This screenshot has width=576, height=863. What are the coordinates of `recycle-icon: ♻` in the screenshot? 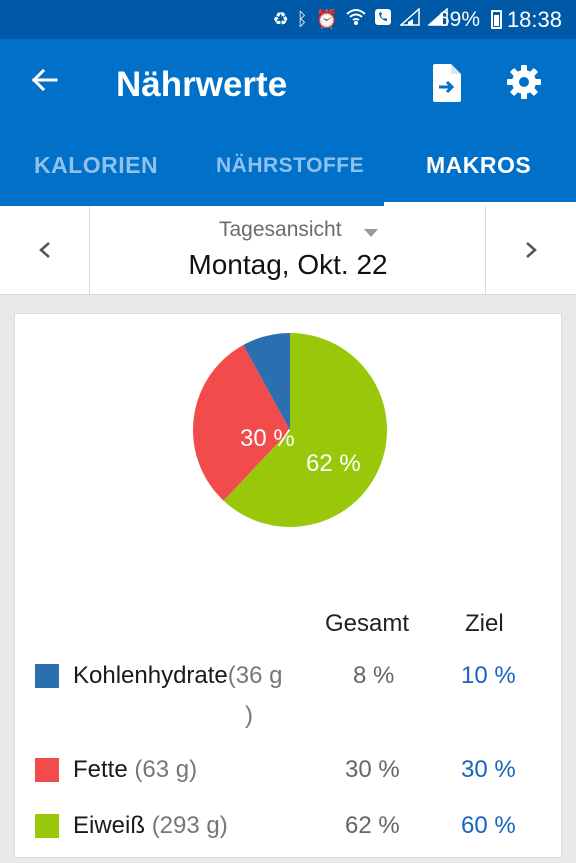 It's located at (280, 19).